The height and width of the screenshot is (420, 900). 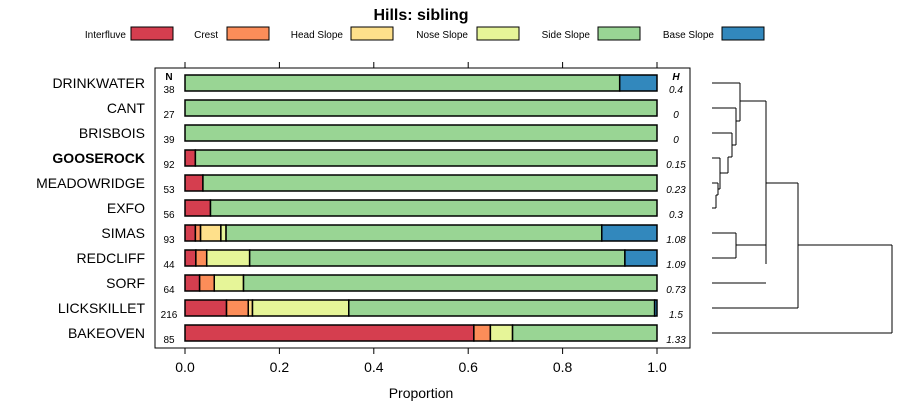 What do you see at coordinates (676, 315) in the screenshot?
I see `row-h-value: 1.5` at bounding box center [676, 315].